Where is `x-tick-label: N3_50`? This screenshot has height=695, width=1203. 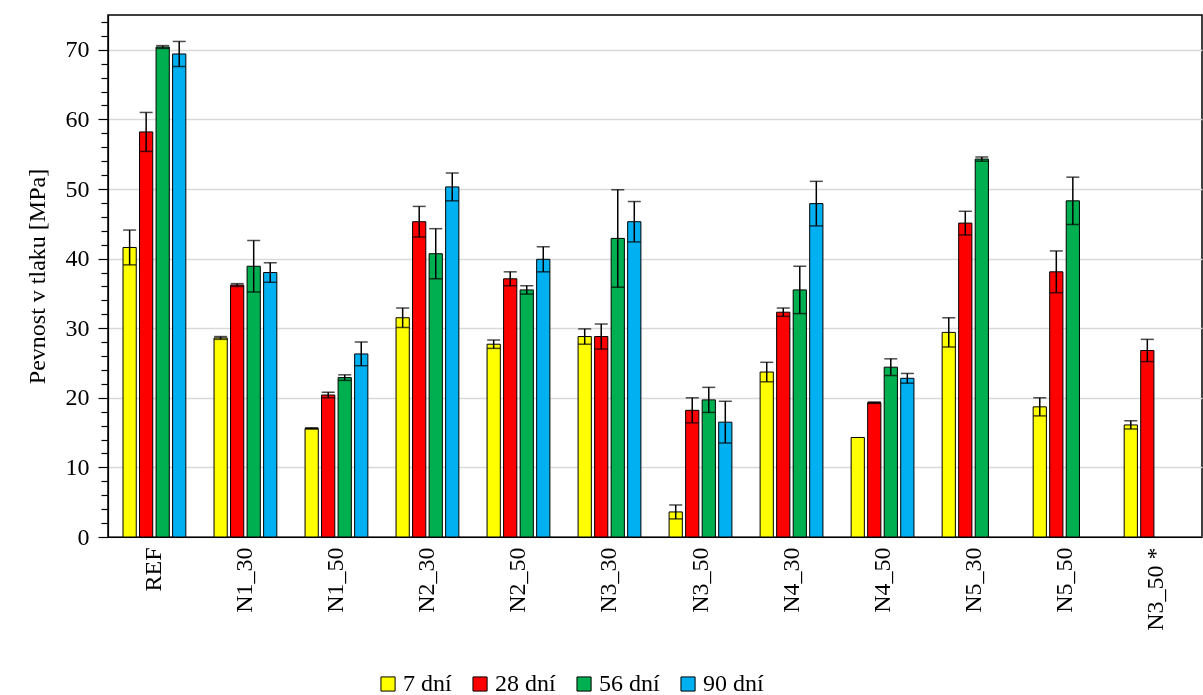 x-tick-label: N3_50 is located at coordinates (699, 580).